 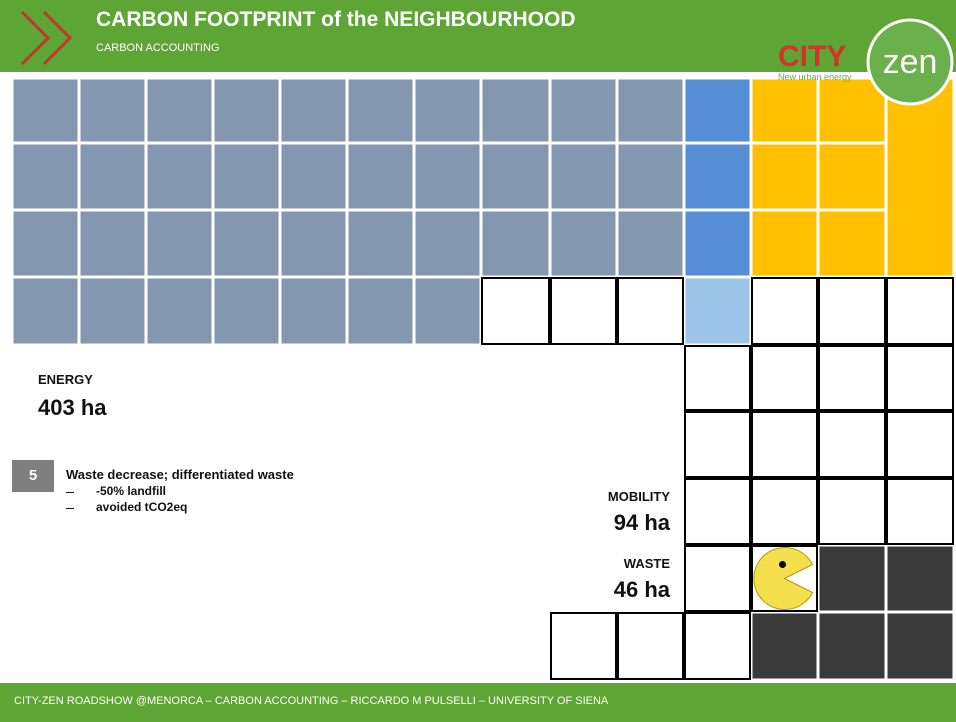 I want to click on footer-bar, so click(x=478, y=702).